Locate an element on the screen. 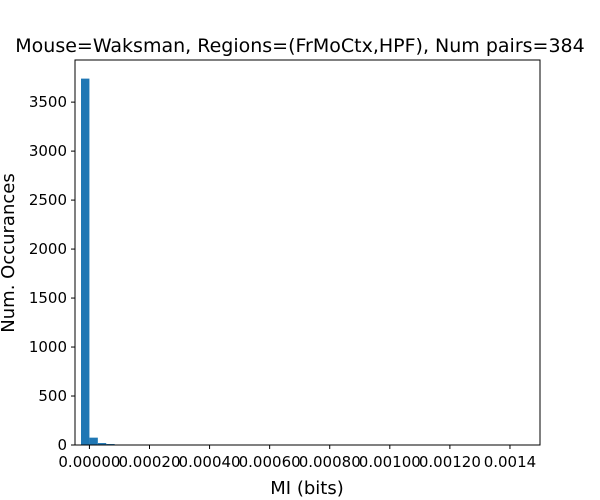 This screenshot has height=500, width=600. x-tick-label: 0.00020 is located at coordinates (149, 462).